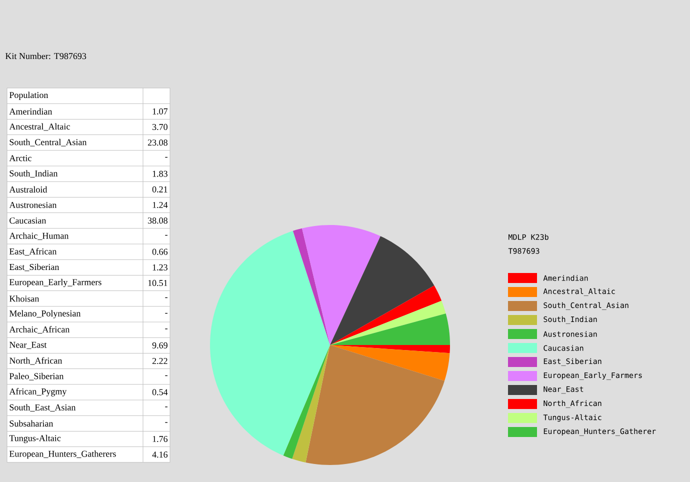 The width and height of the screenshot is (690, 482). I want to click on text: 38.08, so click(158, 221).